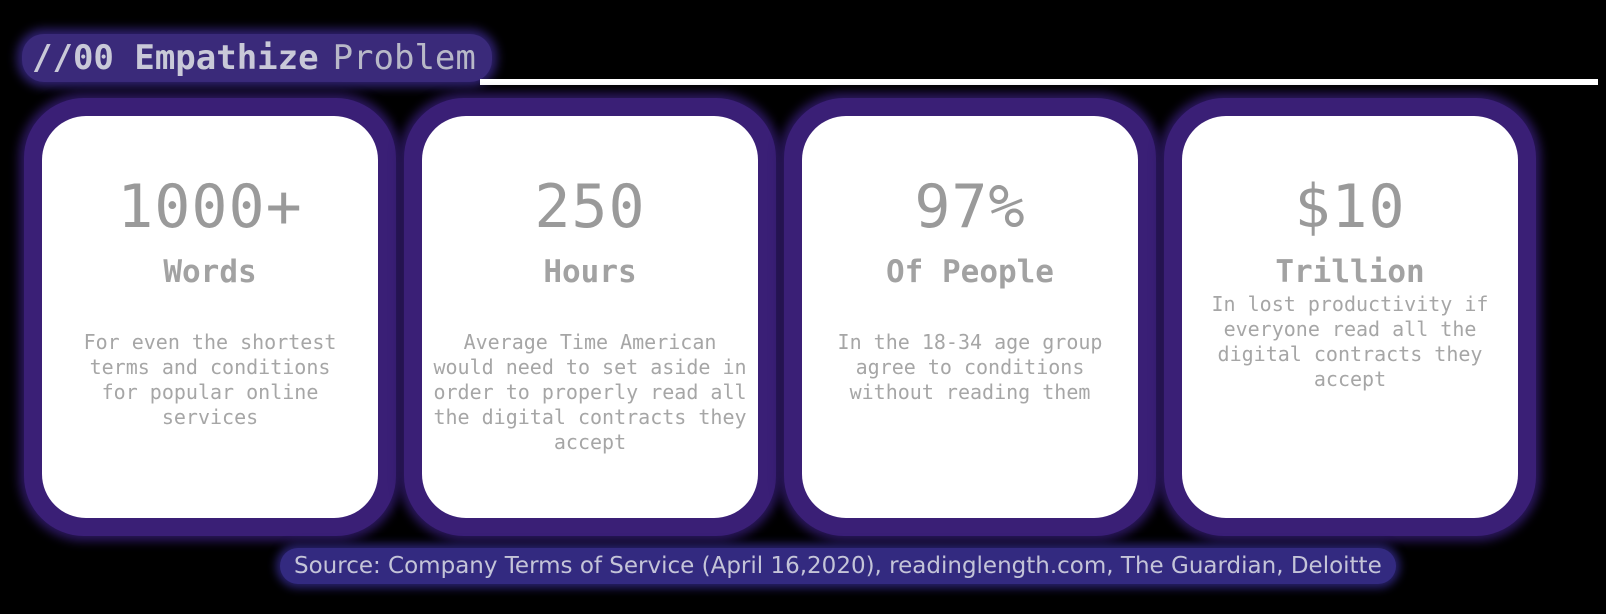 This screenshot has width=1606, height=614. I want to click on section-title: //00 Empathize Problem, so click(257, 58).